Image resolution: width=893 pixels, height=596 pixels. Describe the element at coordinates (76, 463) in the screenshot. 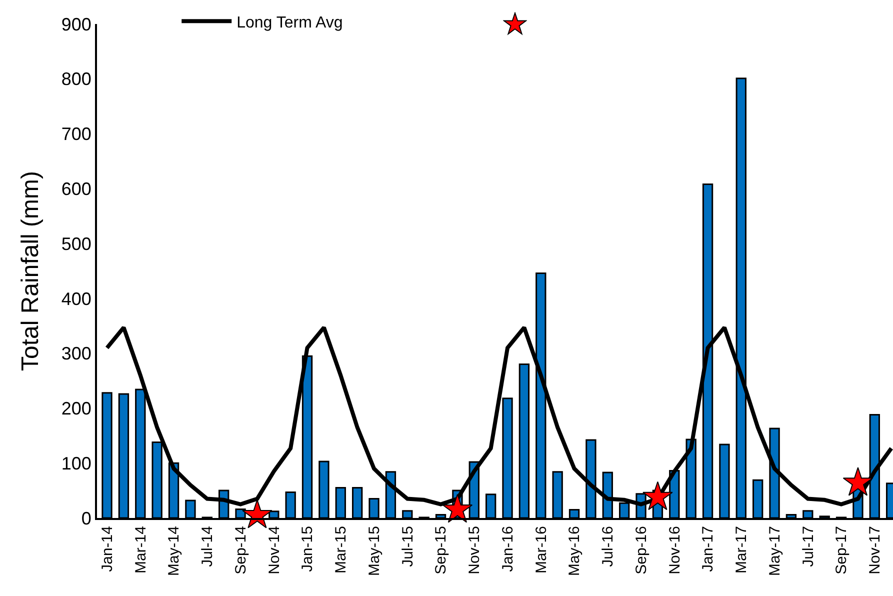

I see `y-tick-label: 100` at that location.